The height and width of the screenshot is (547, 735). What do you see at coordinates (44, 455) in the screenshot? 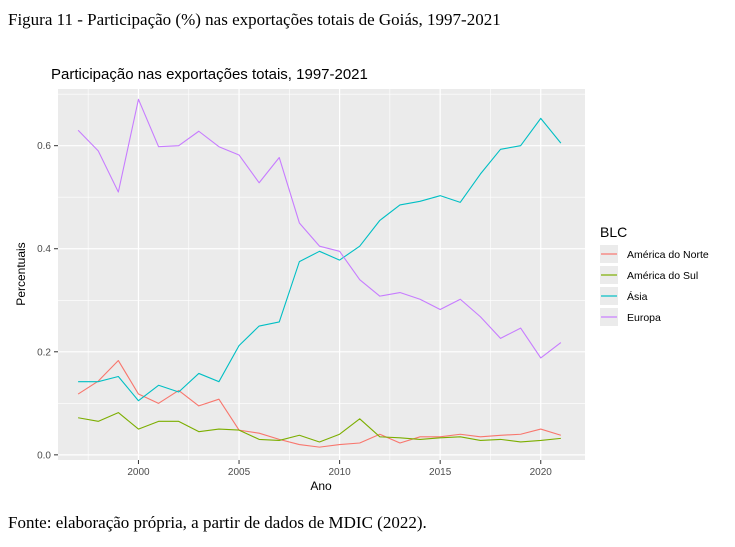
I see `y-tick-label: 0.0` at bounding box center [44, 455].